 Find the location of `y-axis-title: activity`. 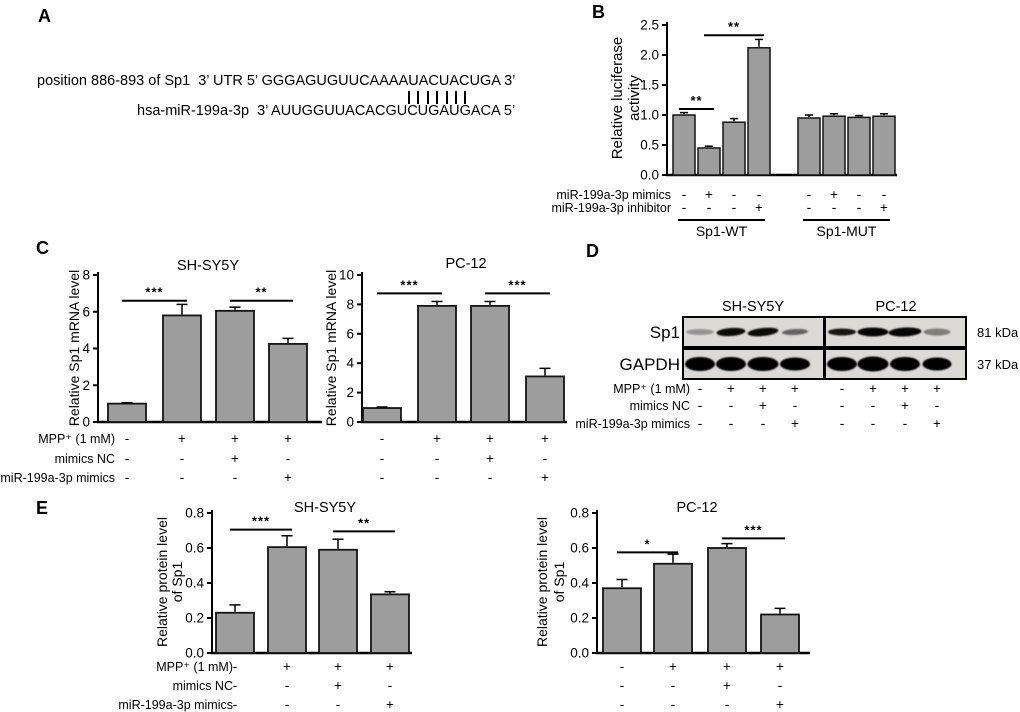

y-axis-title: activity is located at coordinates (634, 98).